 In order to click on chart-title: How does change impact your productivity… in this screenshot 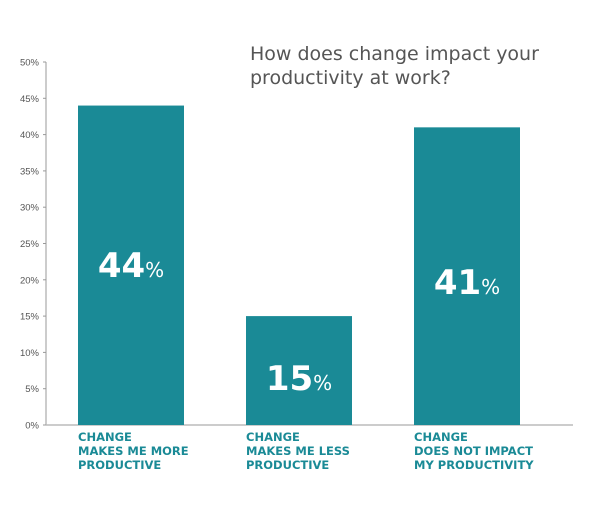, I will do `click(394, 66)`.